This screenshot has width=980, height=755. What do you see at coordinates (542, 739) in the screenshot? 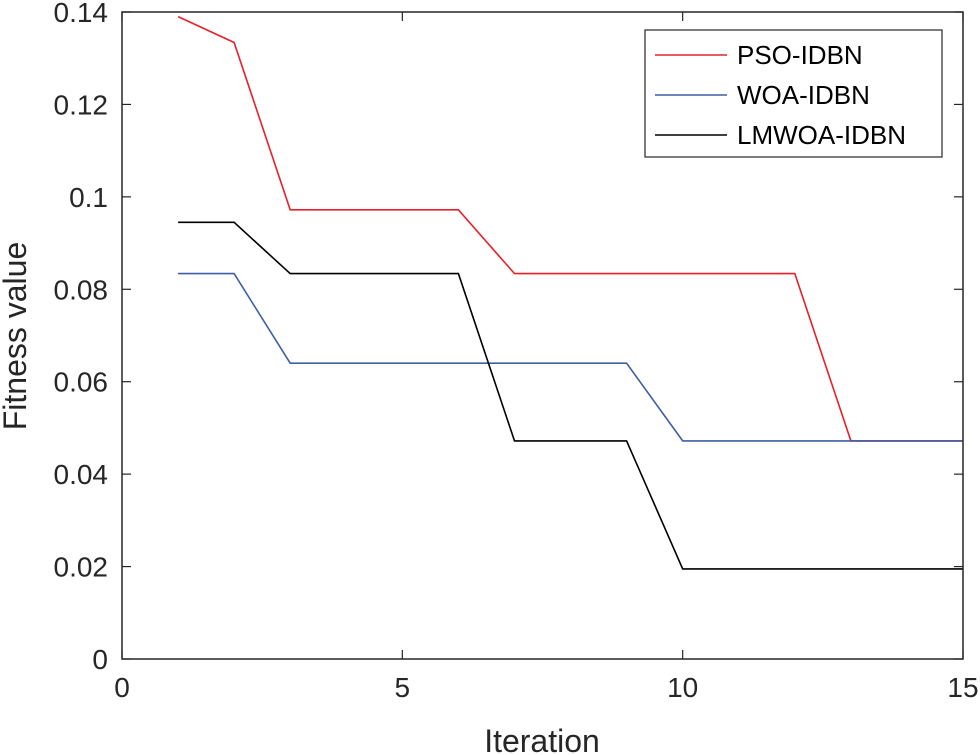
I see `x-axis-title: Iteration` at bounding box center [542, 739].